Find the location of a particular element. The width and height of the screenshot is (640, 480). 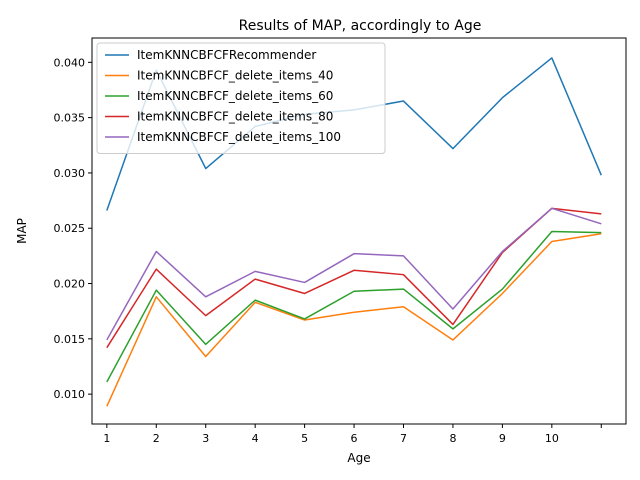

x-axis-label: Age is located at coordinates (358, 458).